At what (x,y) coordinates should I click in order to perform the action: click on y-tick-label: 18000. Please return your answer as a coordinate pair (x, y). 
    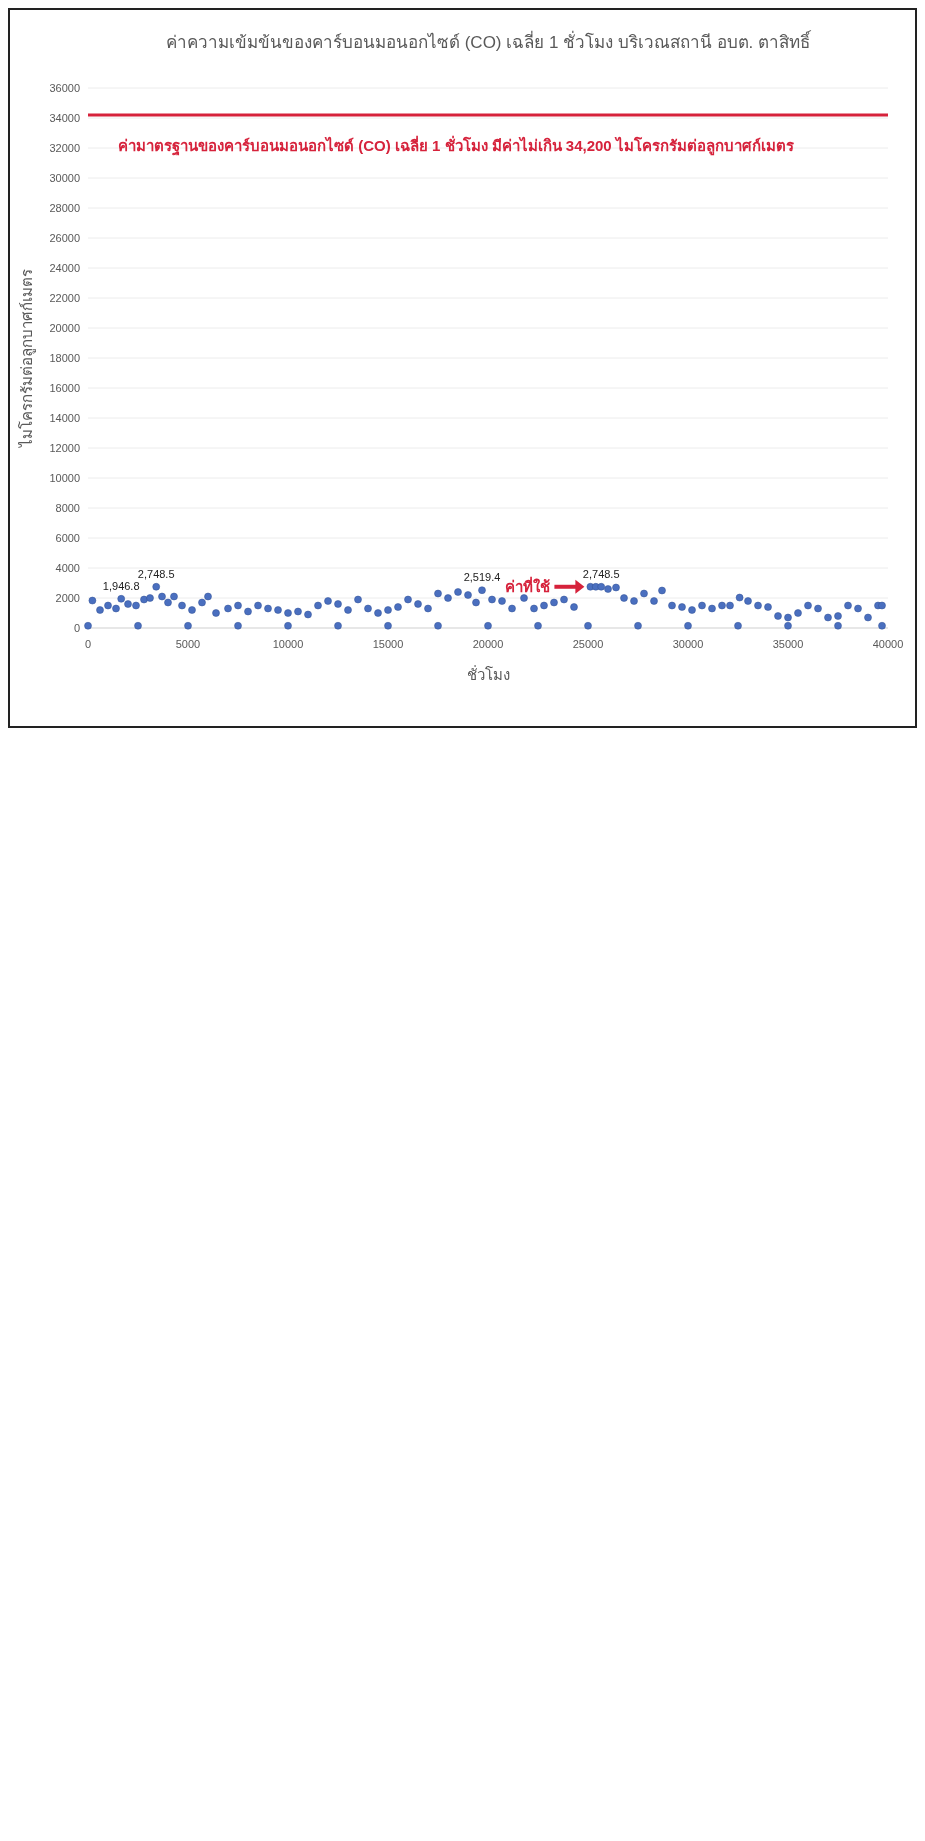
    Looking at the image, I should click on (64, 357).